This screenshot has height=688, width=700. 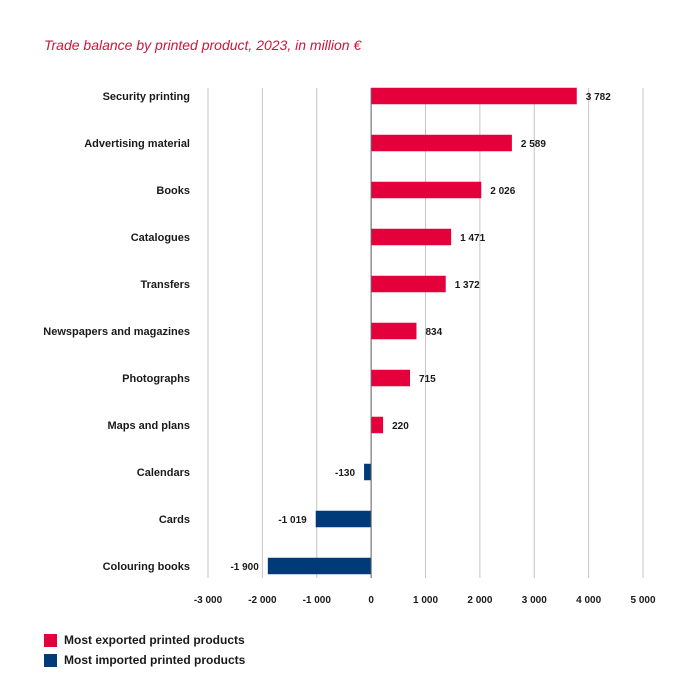 I want to click on x-tick-label: 2 000, so click(x=479, y=600).